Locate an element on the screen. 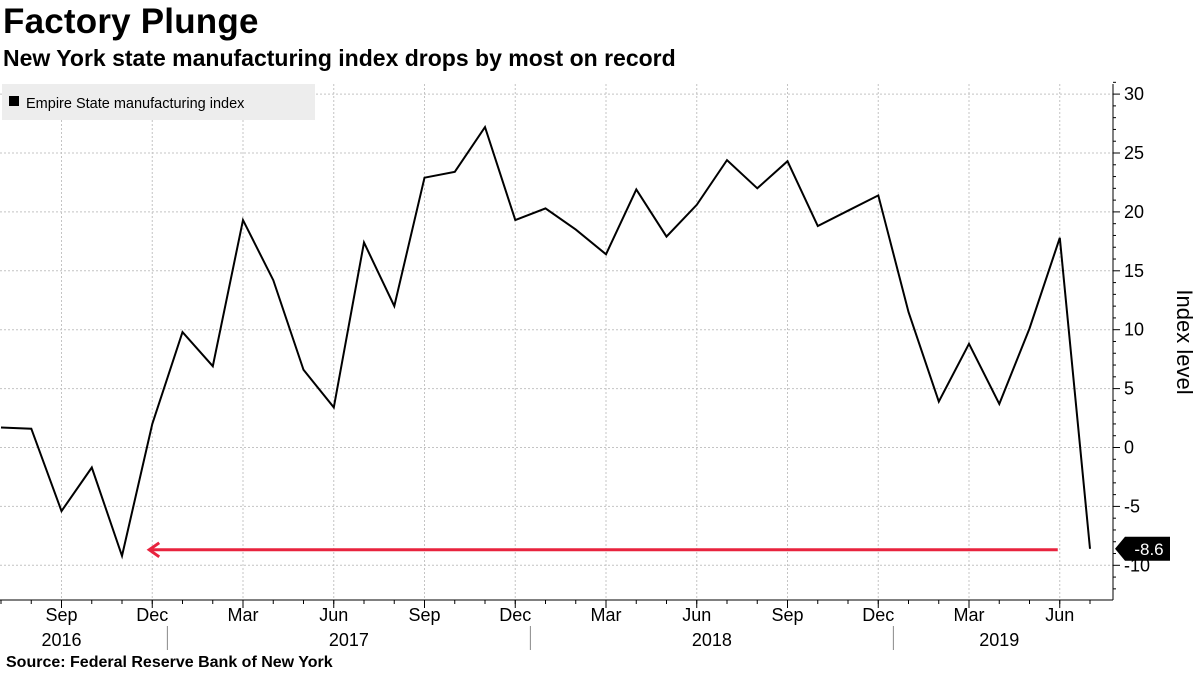  callout-label: -8.6 is located at coordinates (1148, 549).